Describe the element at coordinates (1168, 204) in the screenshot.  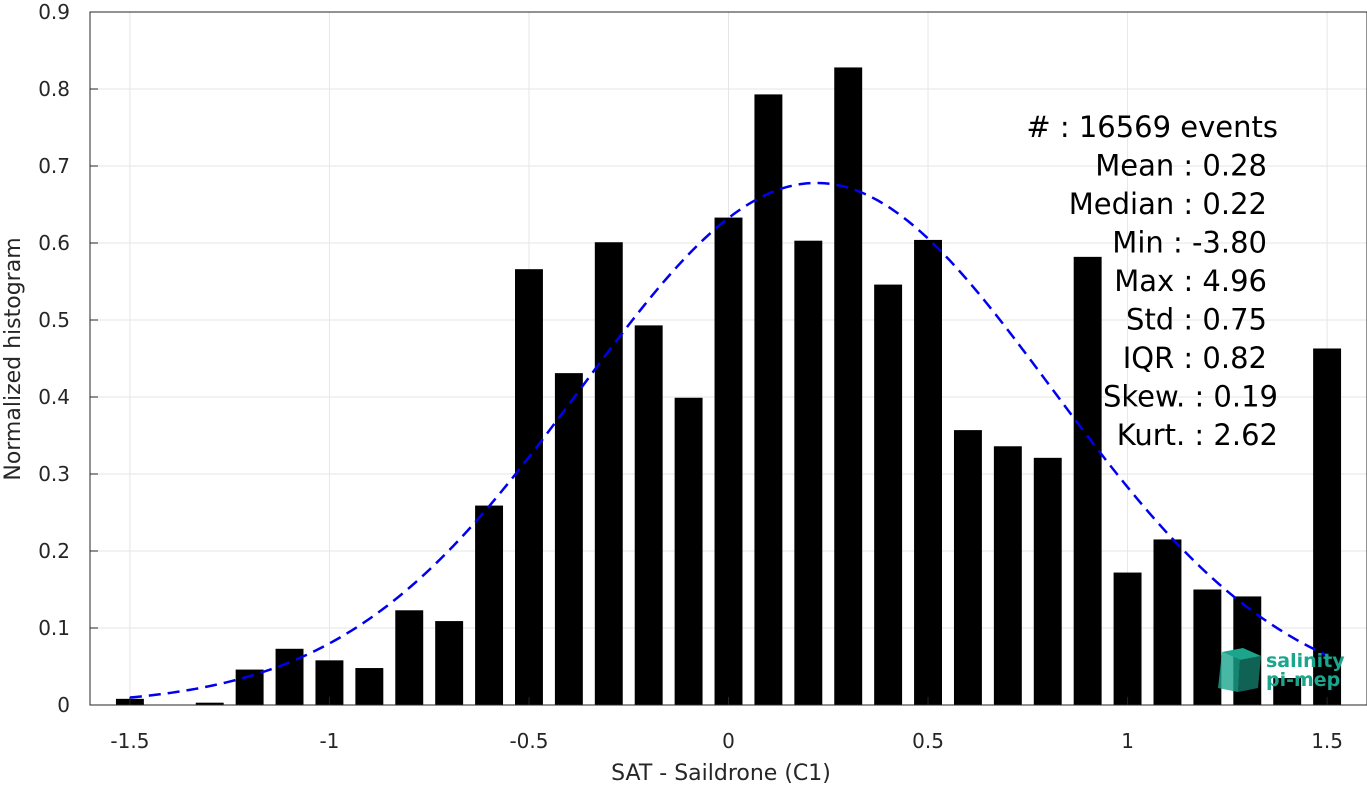
I see `stat-line: Median : 0.22` at that location.